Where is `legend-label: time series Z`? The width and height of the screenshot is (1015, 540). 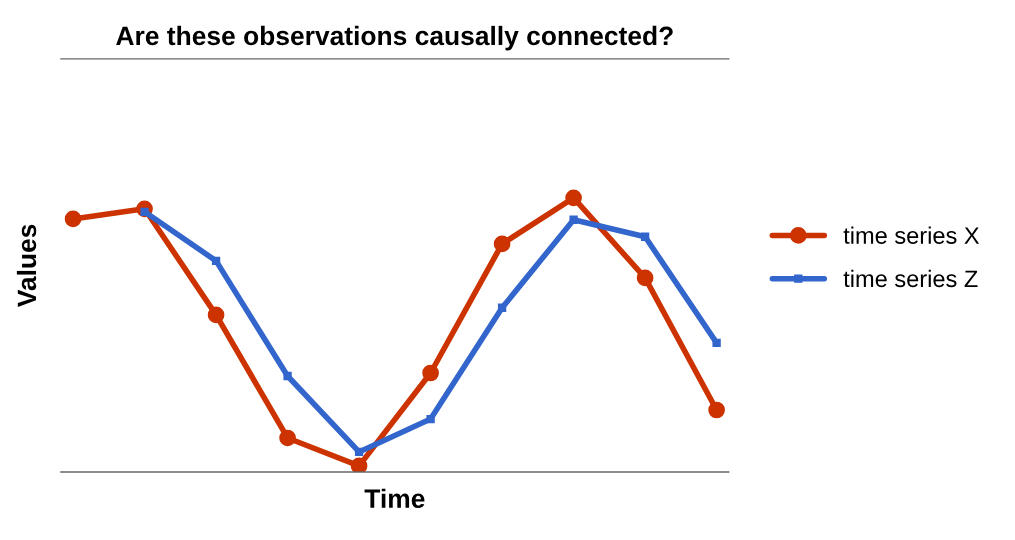 legend-label: time series Z is located at coordinates (910, 278).